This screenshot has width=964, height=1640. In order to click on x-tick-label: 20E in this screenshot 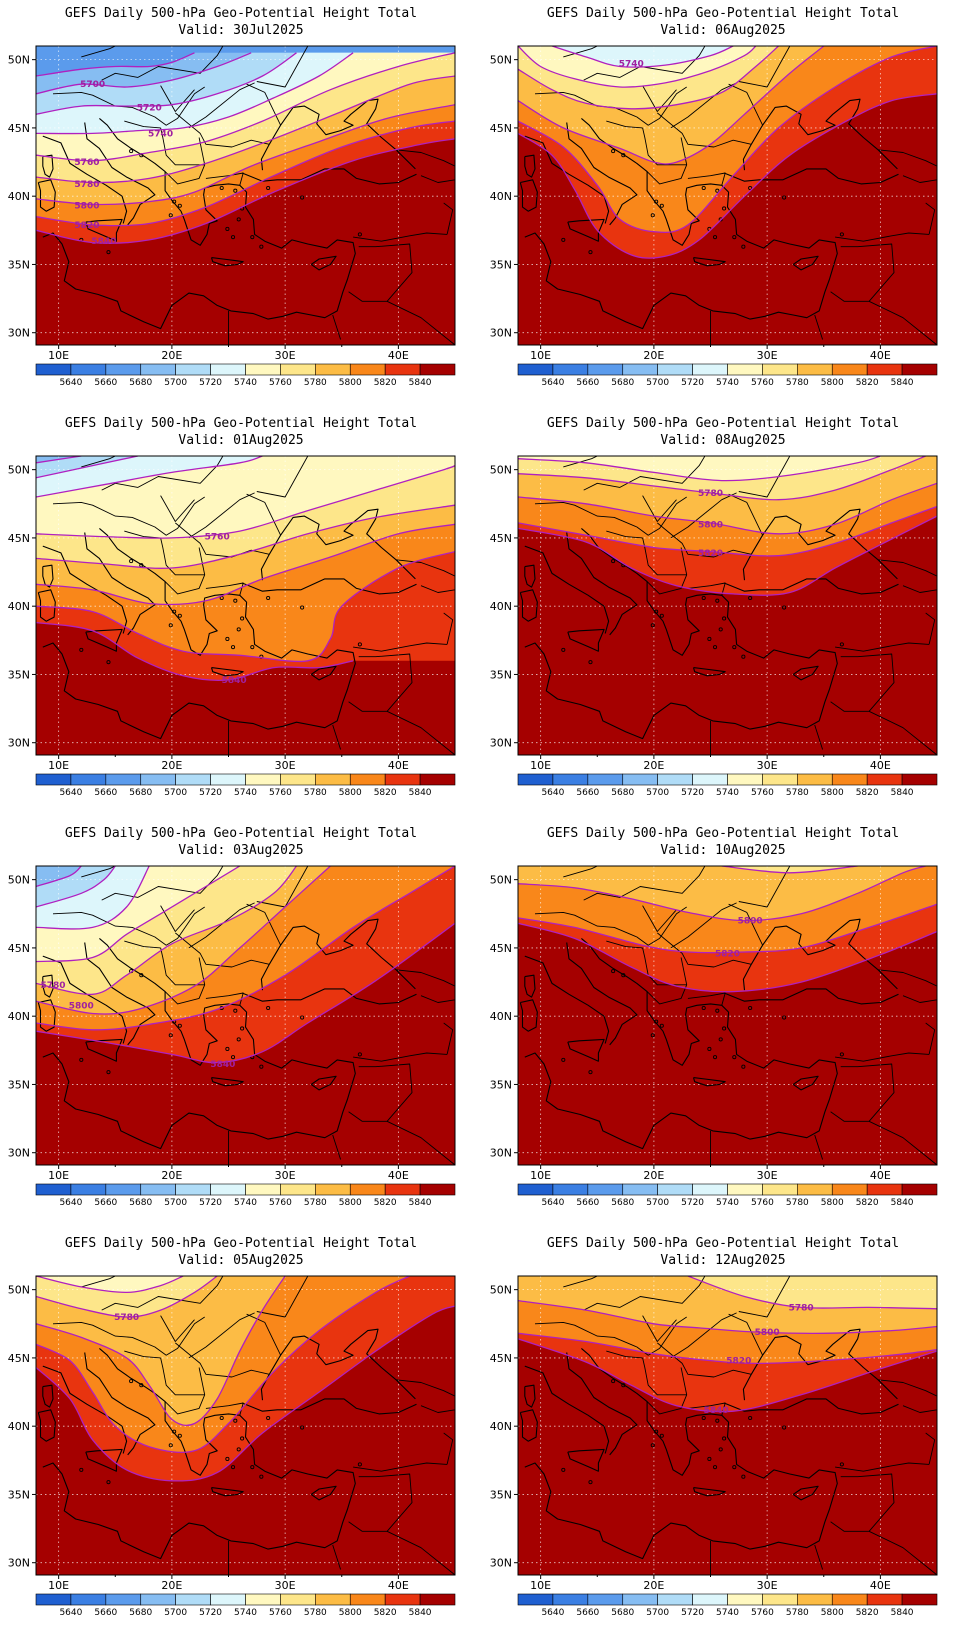, I will do `click(653, 355)`.